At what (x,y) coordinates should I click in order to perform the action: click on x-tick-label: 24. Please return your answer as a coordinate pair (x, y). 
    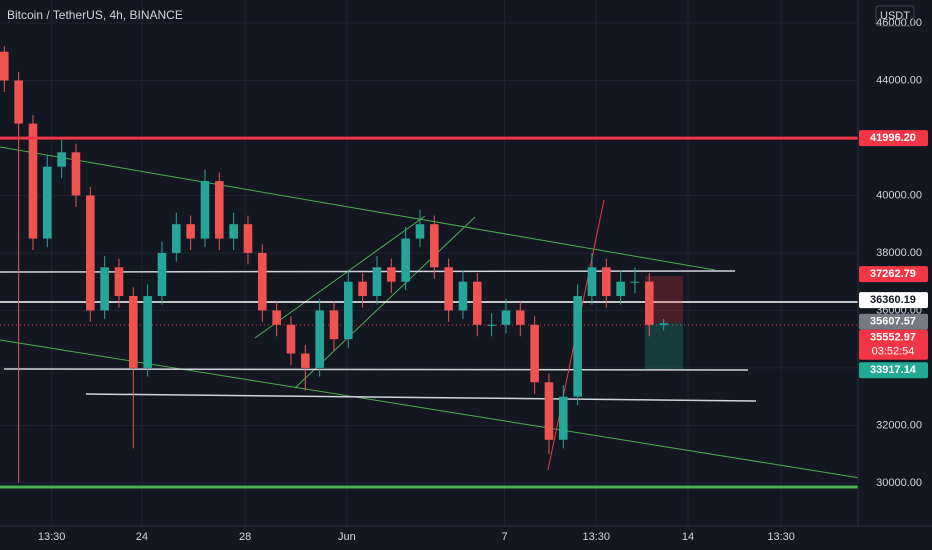
    Looking at the image, I should click on (142, 537).